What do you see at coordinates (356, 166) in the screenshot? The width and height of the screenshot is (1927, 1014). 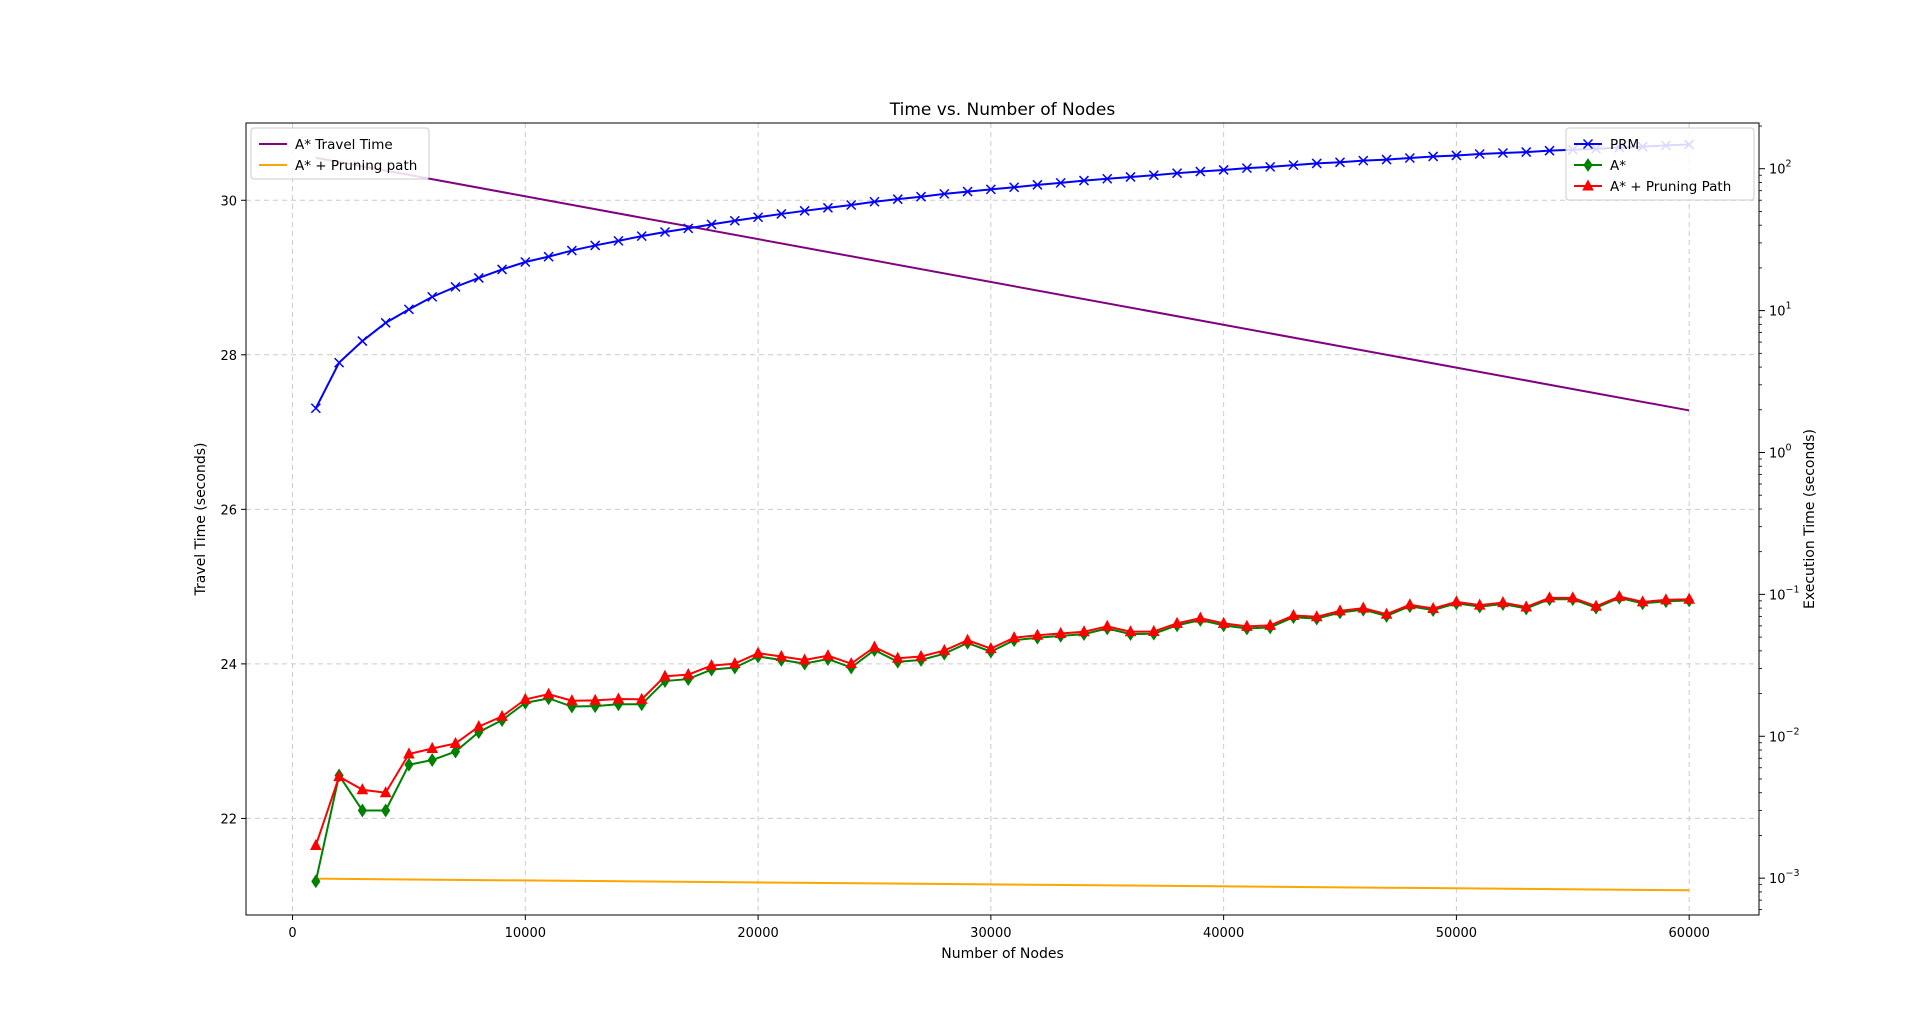 I see `legend-label: A* + Pruning path` at bounding box center [356, 166].